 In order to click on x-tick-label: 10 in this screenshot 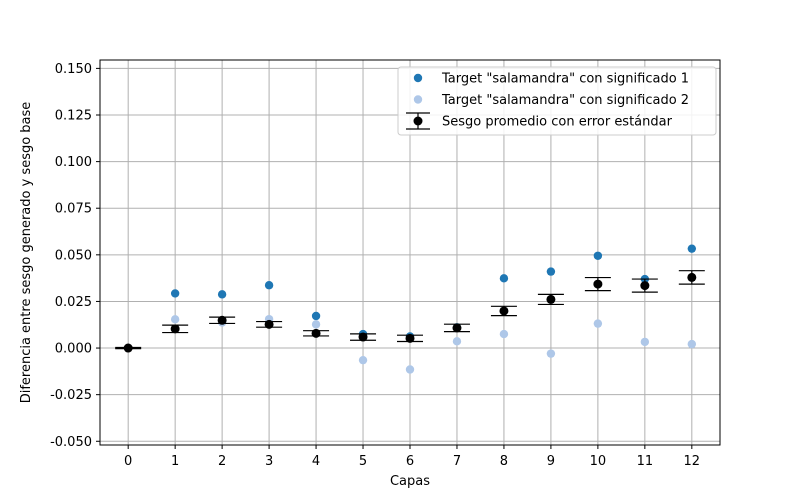, I will do `click(598, 461)`.